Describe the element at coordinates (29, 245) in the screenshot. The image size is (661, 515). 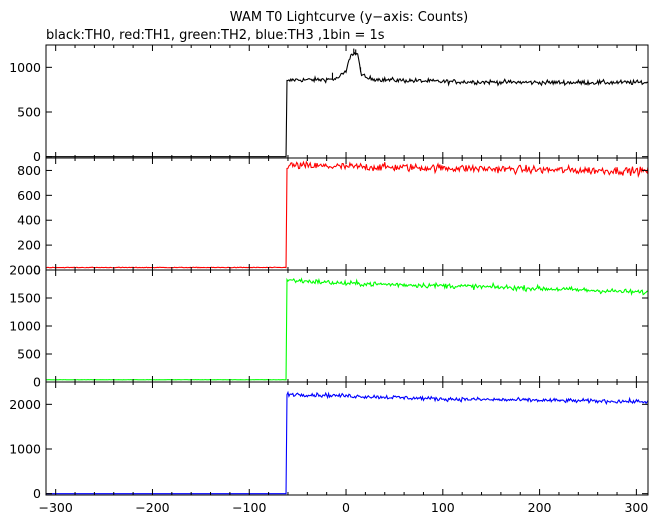
I see `y-tick-label: 200` at that location.